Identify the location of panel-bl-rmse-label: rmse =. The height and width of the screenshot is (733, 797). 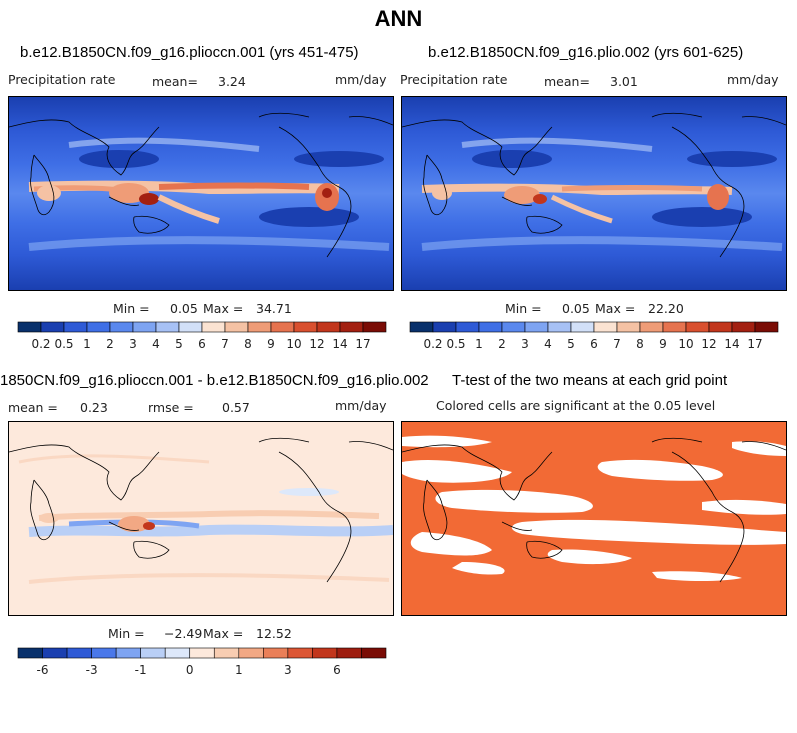
(171, 407).